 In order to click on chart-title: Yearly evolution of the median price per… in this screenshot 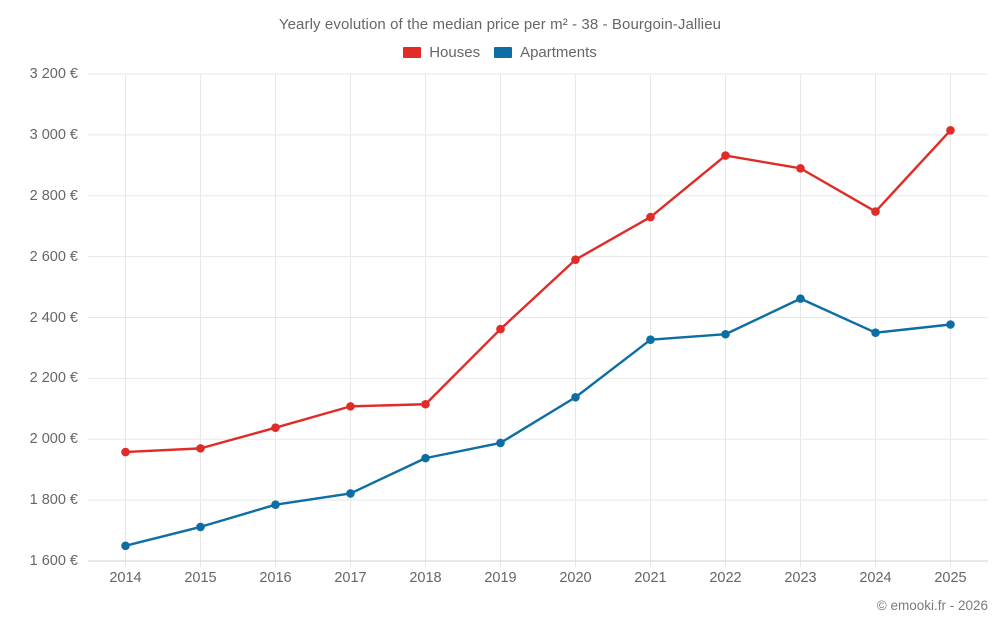, I will do `click(500, 24)`.